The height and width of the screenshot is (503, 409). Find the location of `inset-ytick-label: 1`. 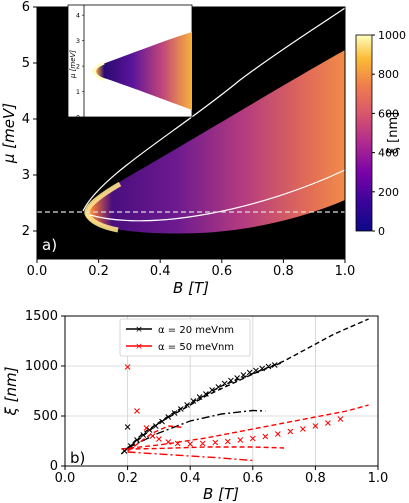

inset-ytick-label: 1 is located at coordinates (78, 92).